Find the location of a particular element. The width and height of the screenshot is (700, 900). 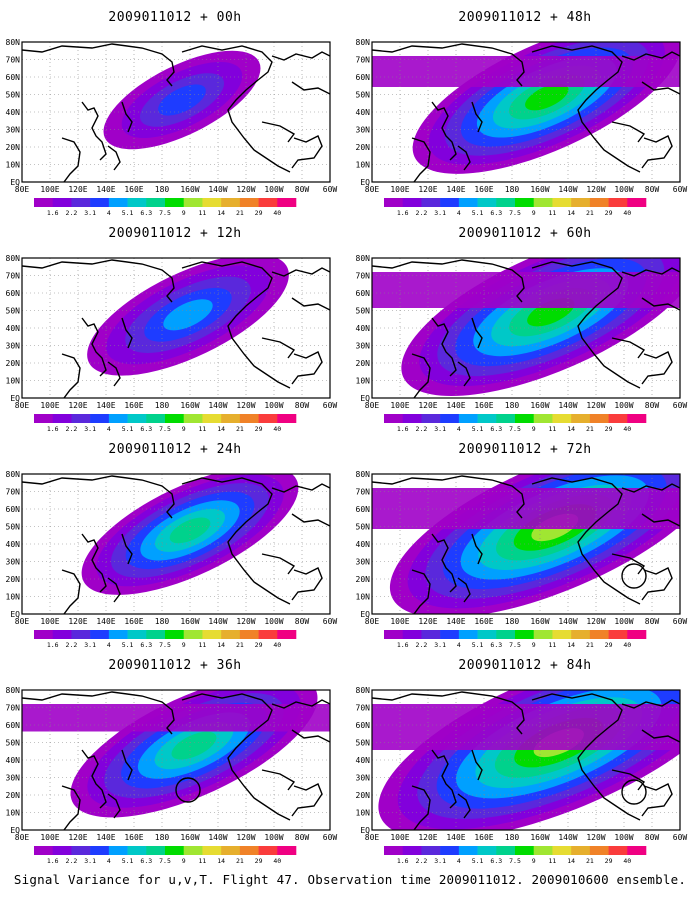

lat-label: 20N is located at coordinates (363, 579).